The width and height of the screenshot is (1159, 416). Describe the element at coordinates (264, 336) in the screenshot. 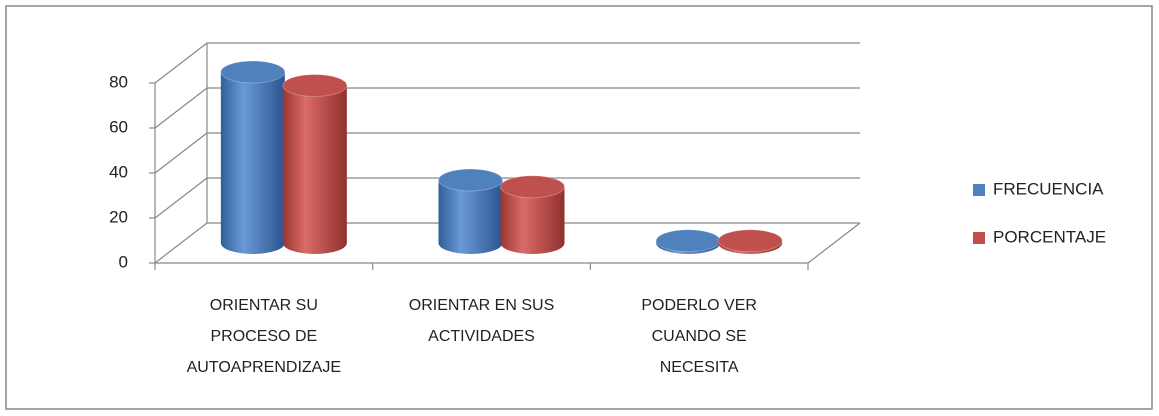

I see `x-tick-label: ORIENTAR SU PROCESO DE AUTOAPRENDIZAJE` at that location.